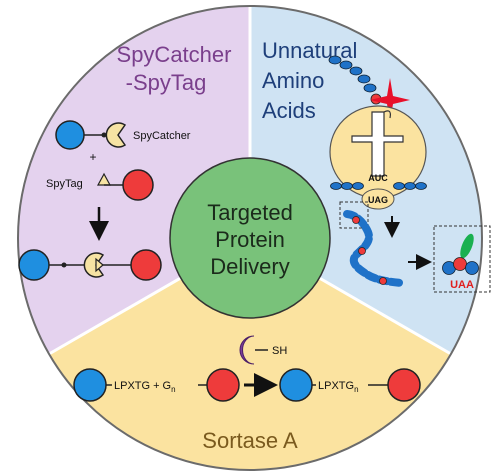  Describe the element at coordinates (374, 248) in the screenshot. I see `protein-chain` at that location.